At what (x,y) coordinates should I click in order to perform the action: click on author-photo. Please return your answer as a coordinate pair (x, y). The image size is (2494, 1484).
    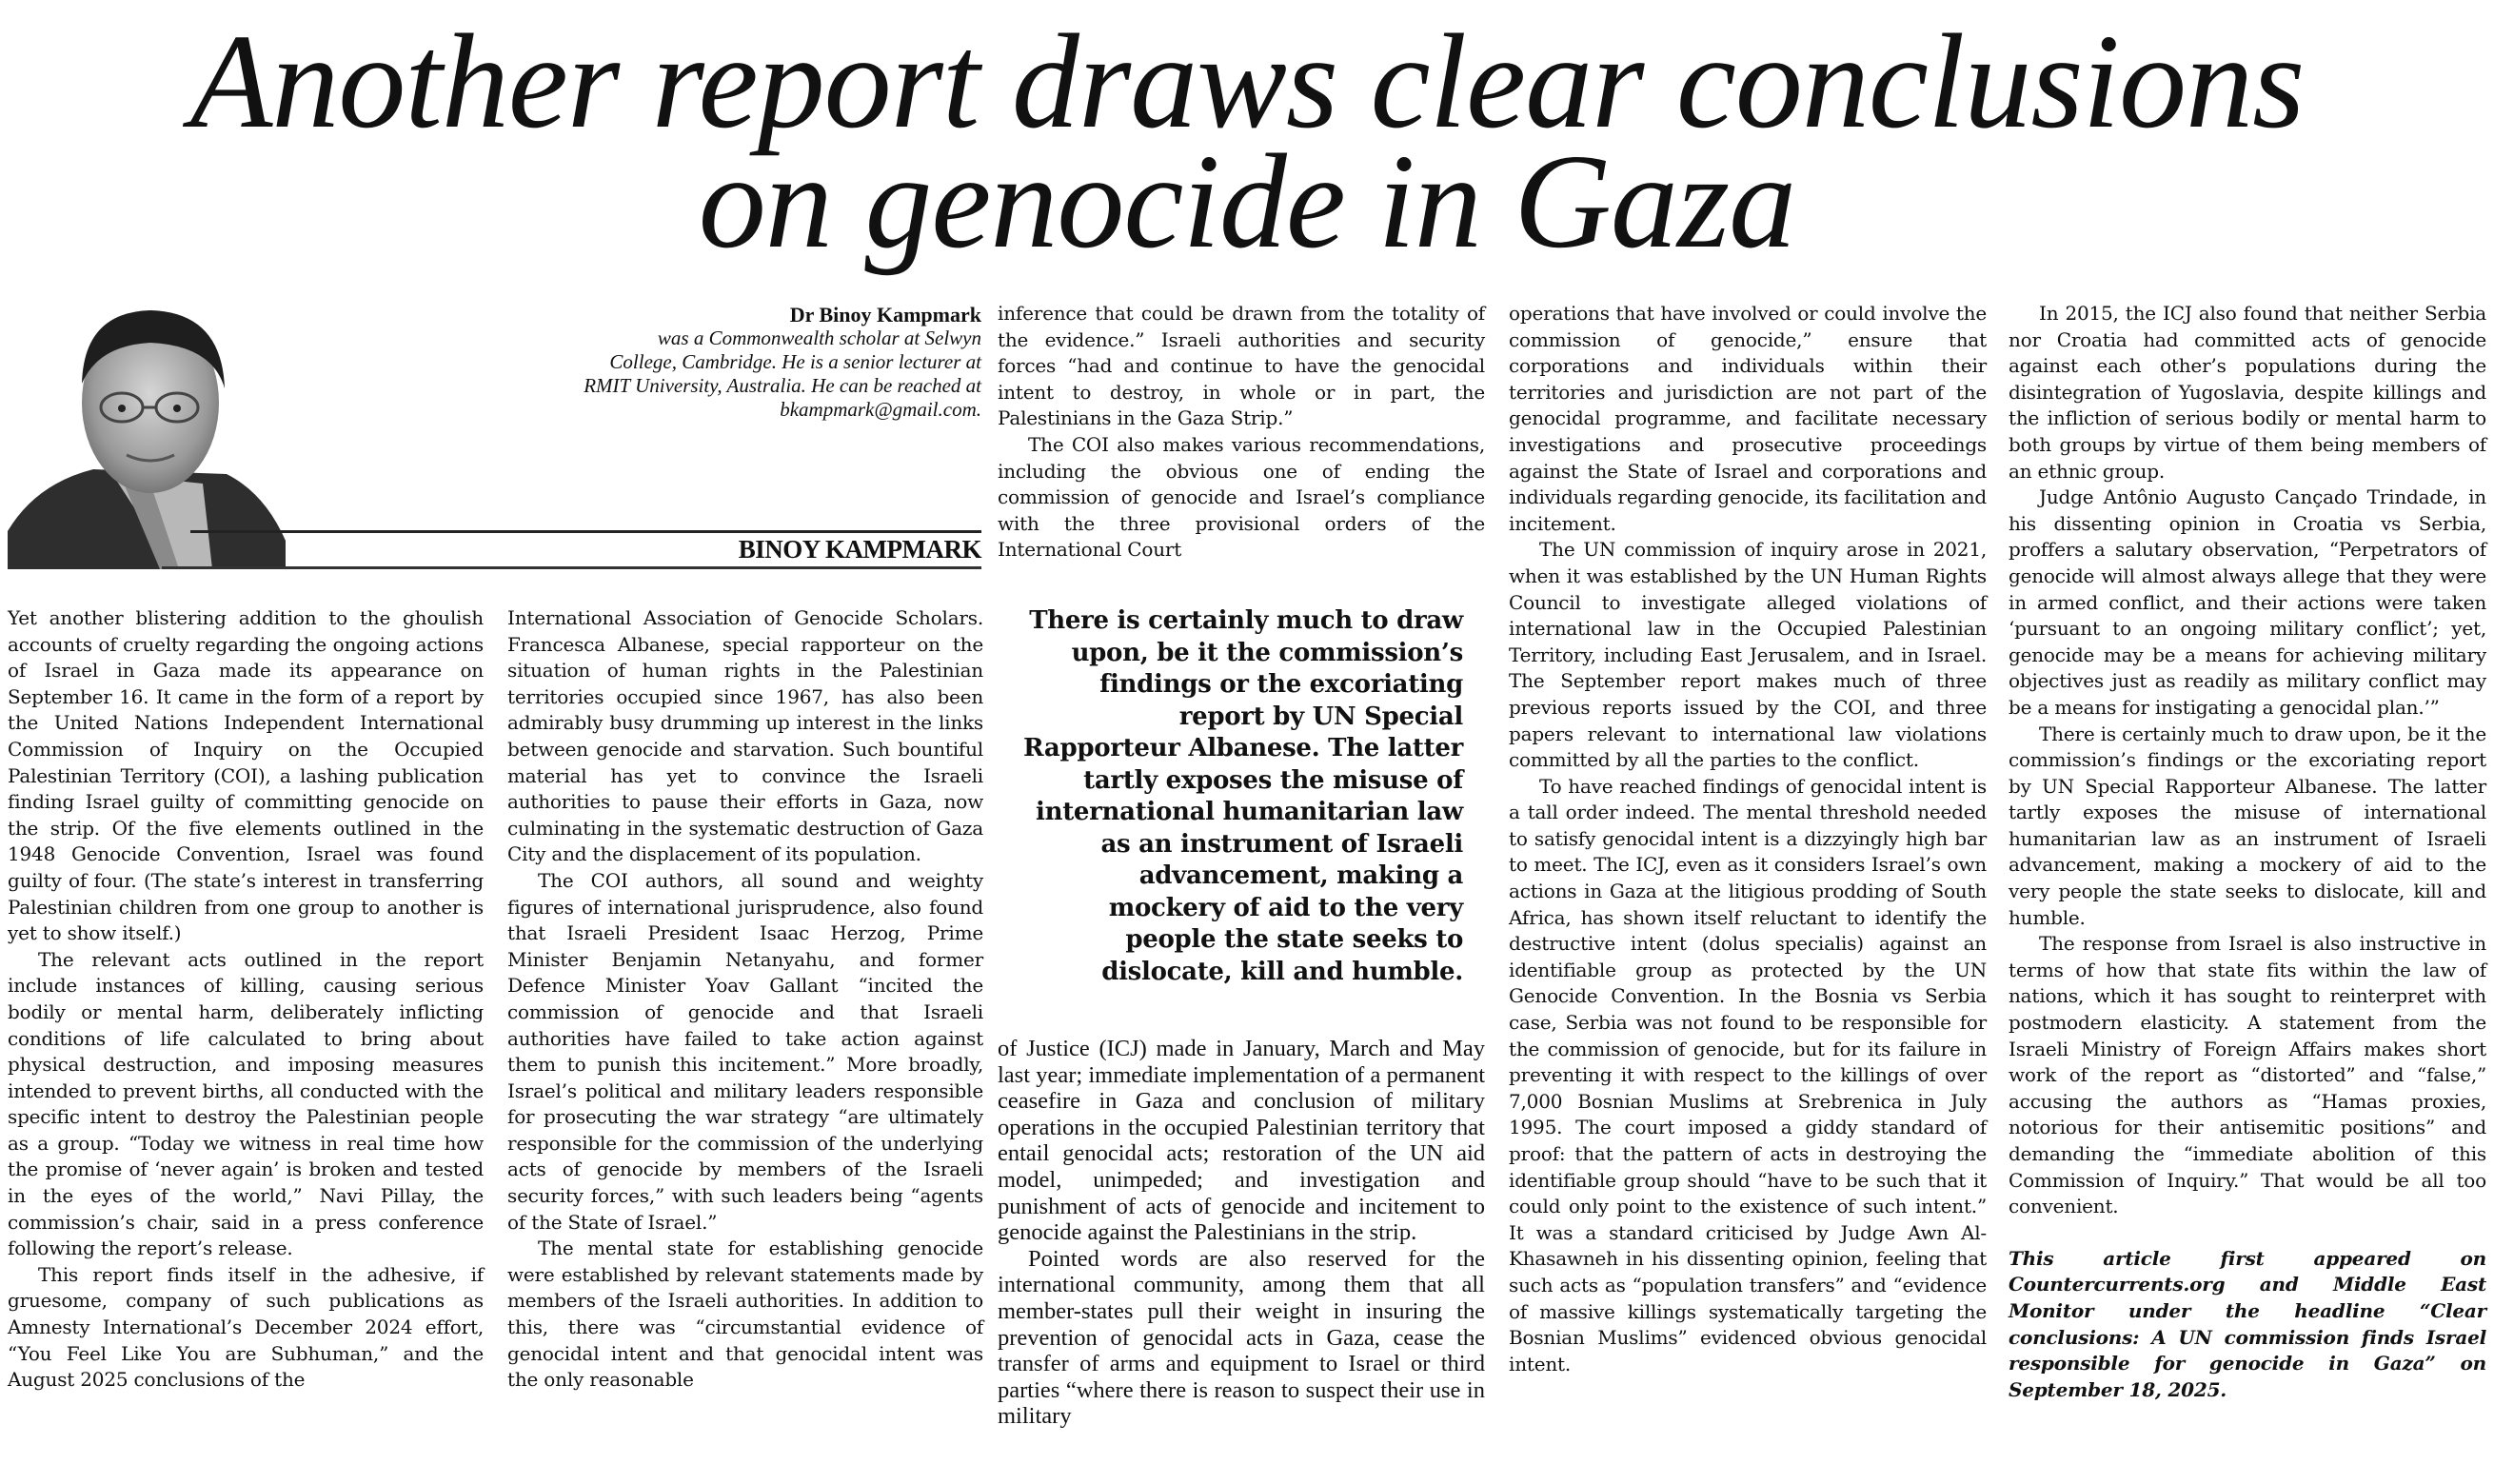
    Looking at the image, I should click on (147, 431).